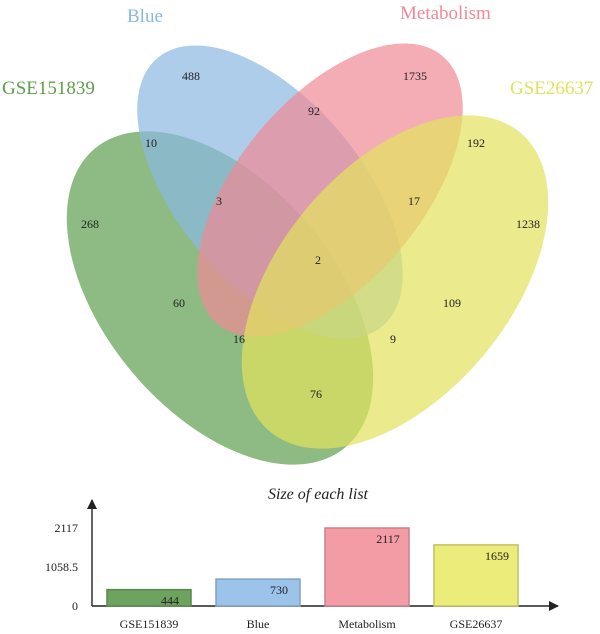 This screenshot has width=600, height=634. Describe the element at coordinates (66, 528) in the screenshot. I see `y-tick-label-2: 2117` at that location.